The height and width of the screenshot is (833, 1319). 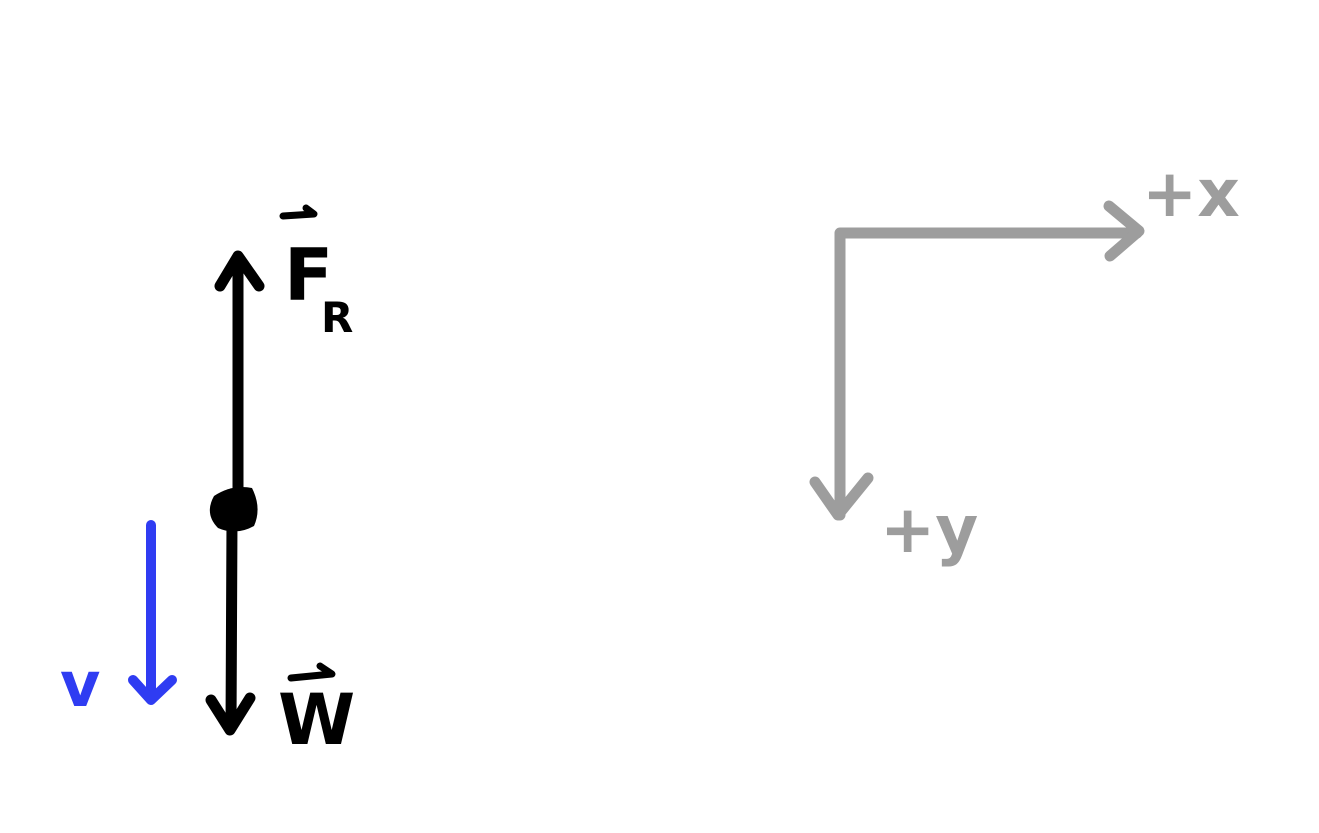 What do you see at coordinates (308, 275) in the screenshot?
I see `resistance-force-label: F` at bounding box center [308, 275].